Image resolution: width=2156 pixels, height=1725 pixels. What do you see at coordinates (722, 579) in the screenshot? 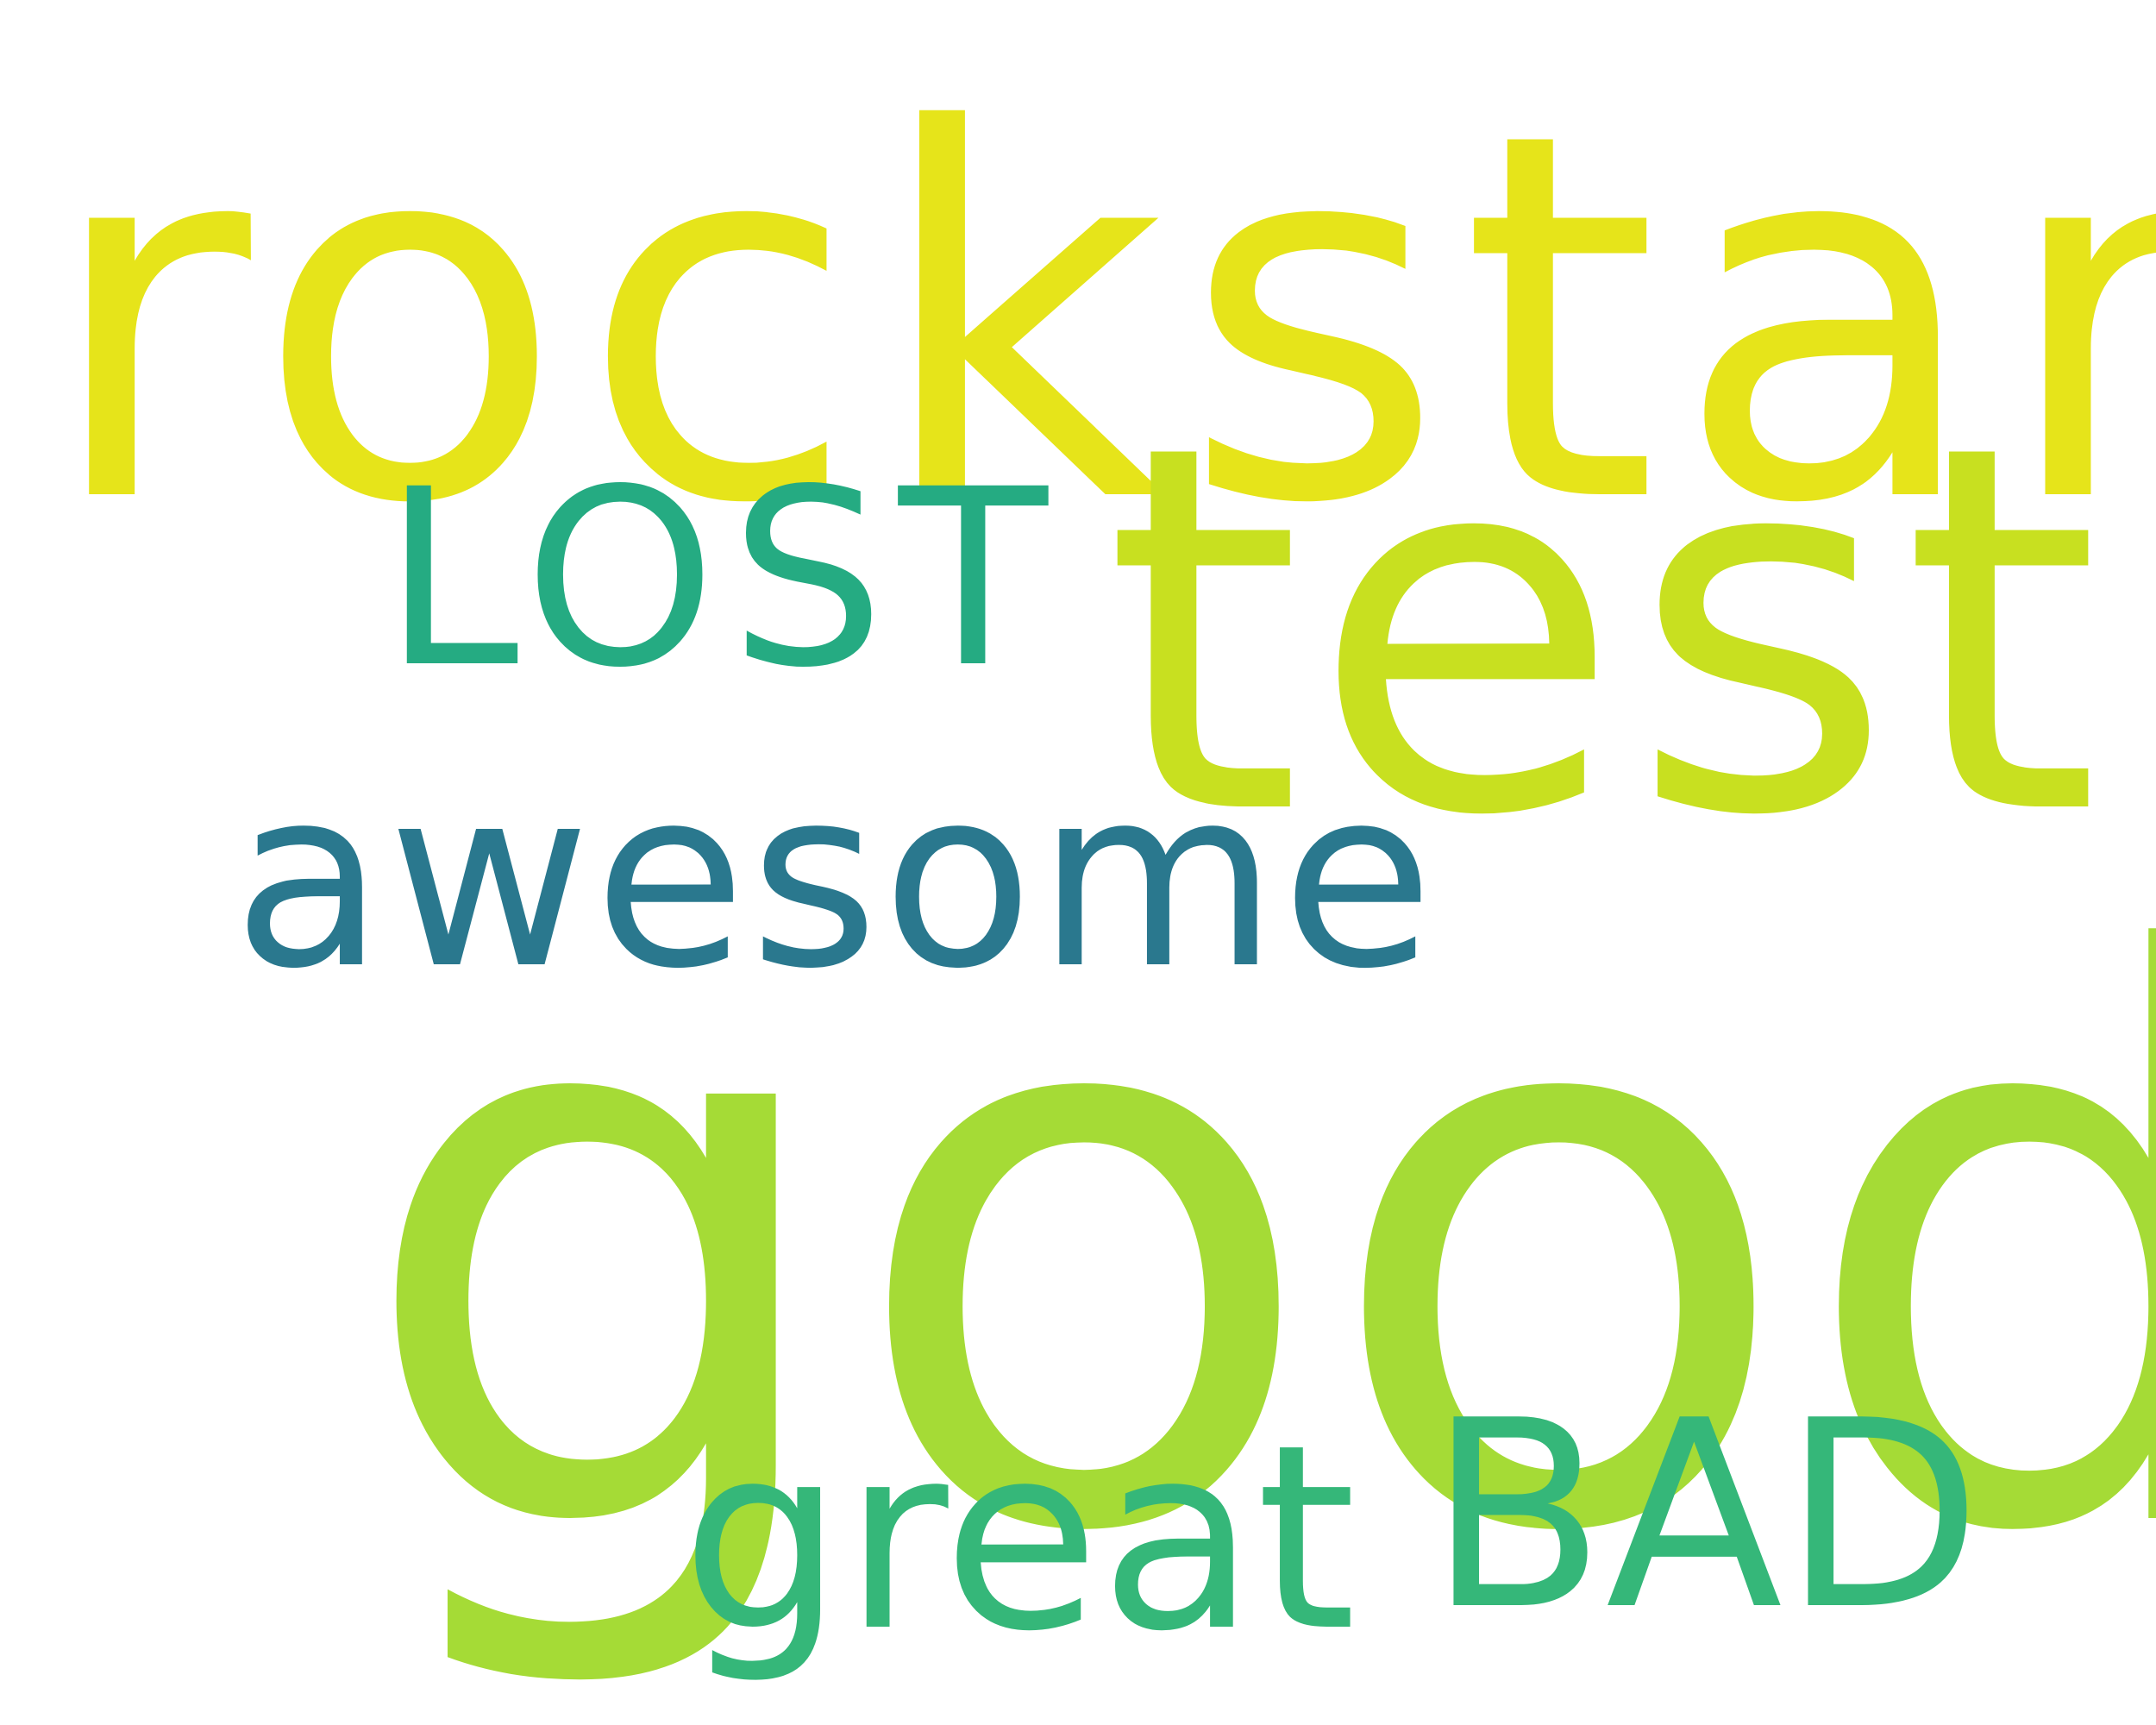
I see `word-lost: LOST` at bounding box center [722, 579].